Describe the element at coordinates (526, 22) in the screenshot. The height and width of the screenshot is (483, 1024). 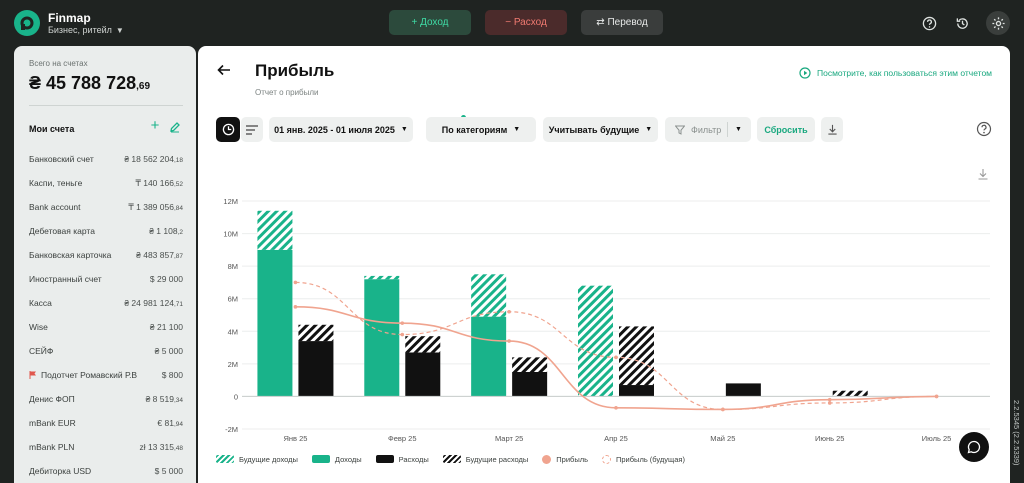
I see `add-expense-button: − Расход` at that location.